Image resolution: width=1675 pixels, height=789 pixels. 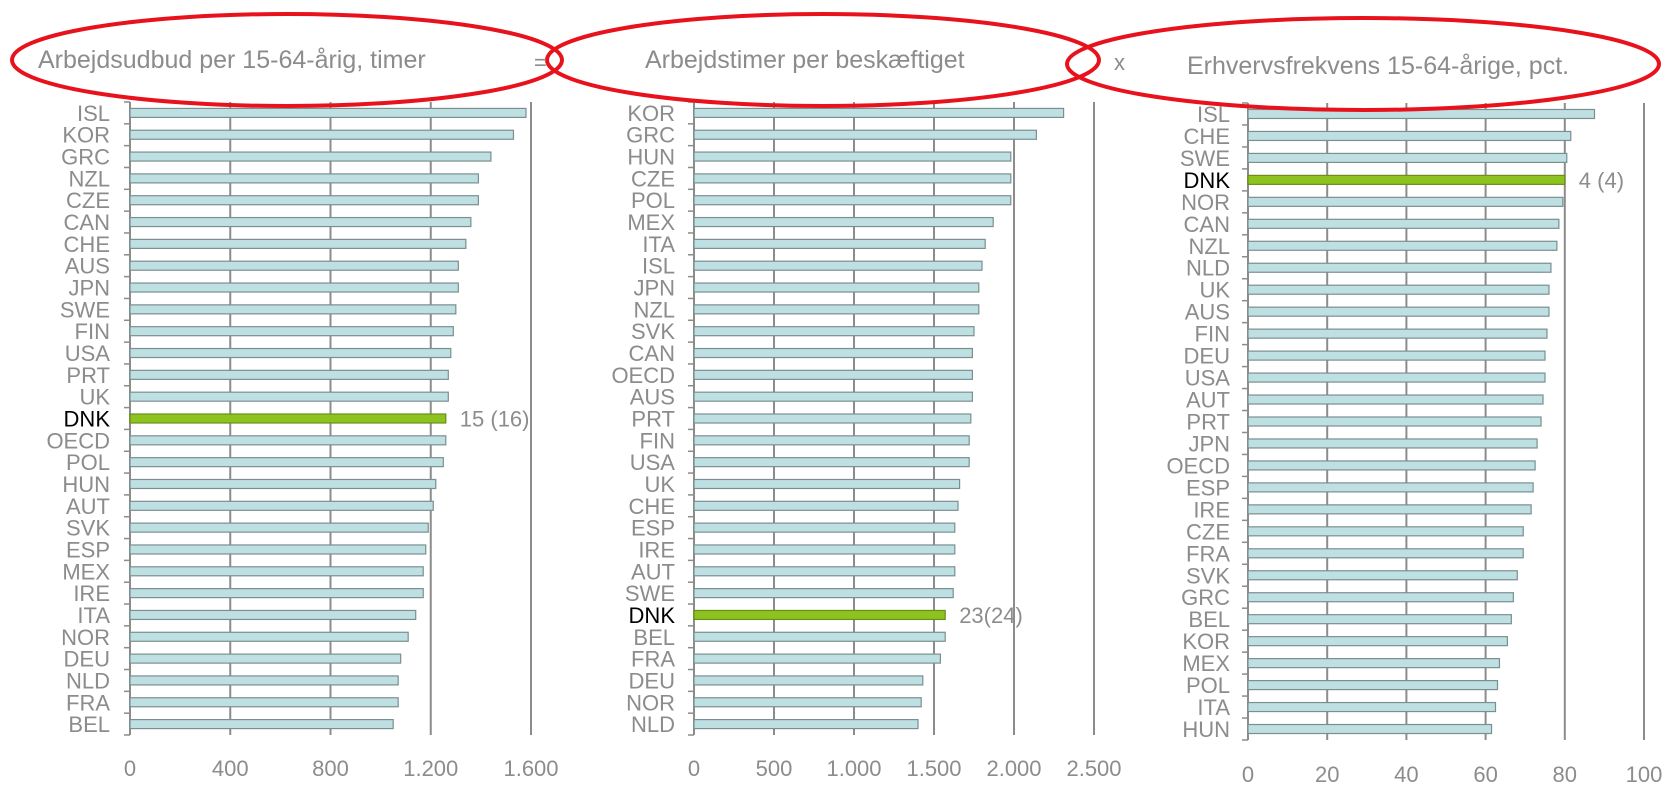 What do you see at coordinates (852, 200) in the screenshot?
I see `bar-pol` at bounding box center [852, 200].